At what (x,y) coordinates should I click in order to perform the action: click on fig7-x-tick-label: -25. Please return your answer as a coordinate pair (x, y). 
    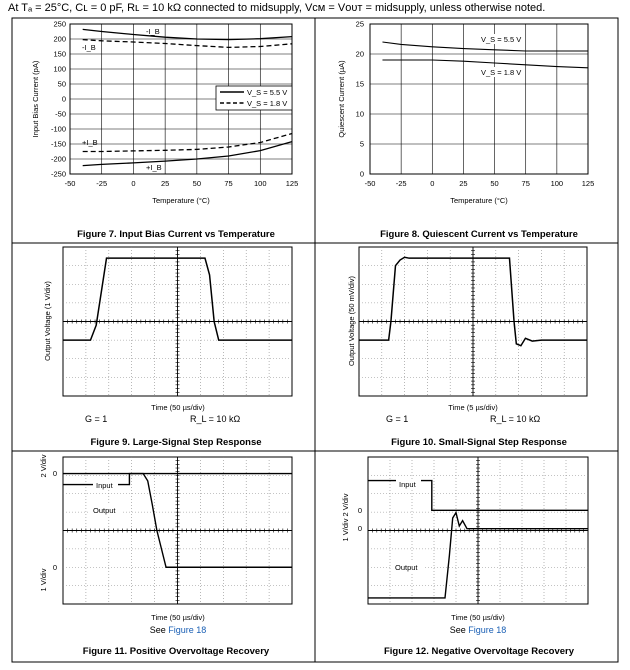
    Looking at the image, I should click on (101, 183).